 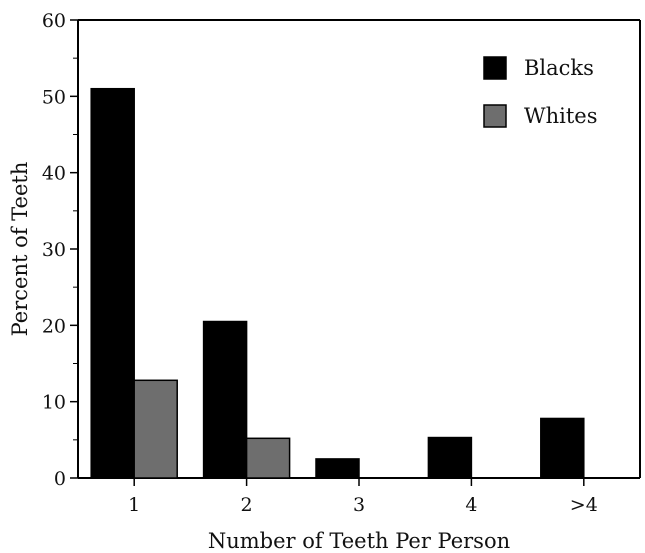 I want to click on y-tick-label: 30, so click(x=54, y=250).